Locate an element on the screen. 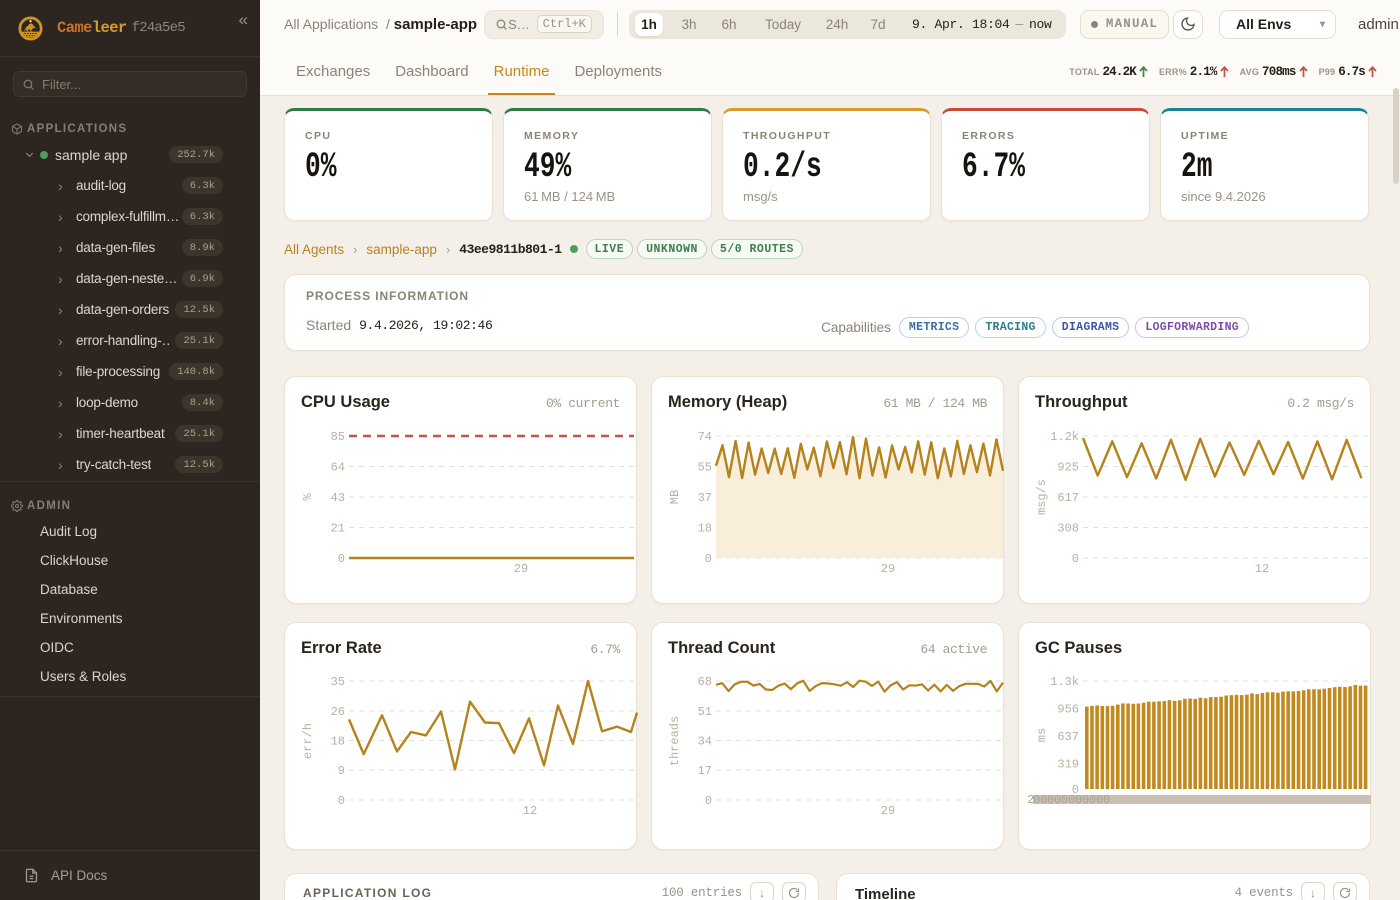 This screenshot has height=900, width=1400. svg-text: 85 is located at coordinates (338, 437).